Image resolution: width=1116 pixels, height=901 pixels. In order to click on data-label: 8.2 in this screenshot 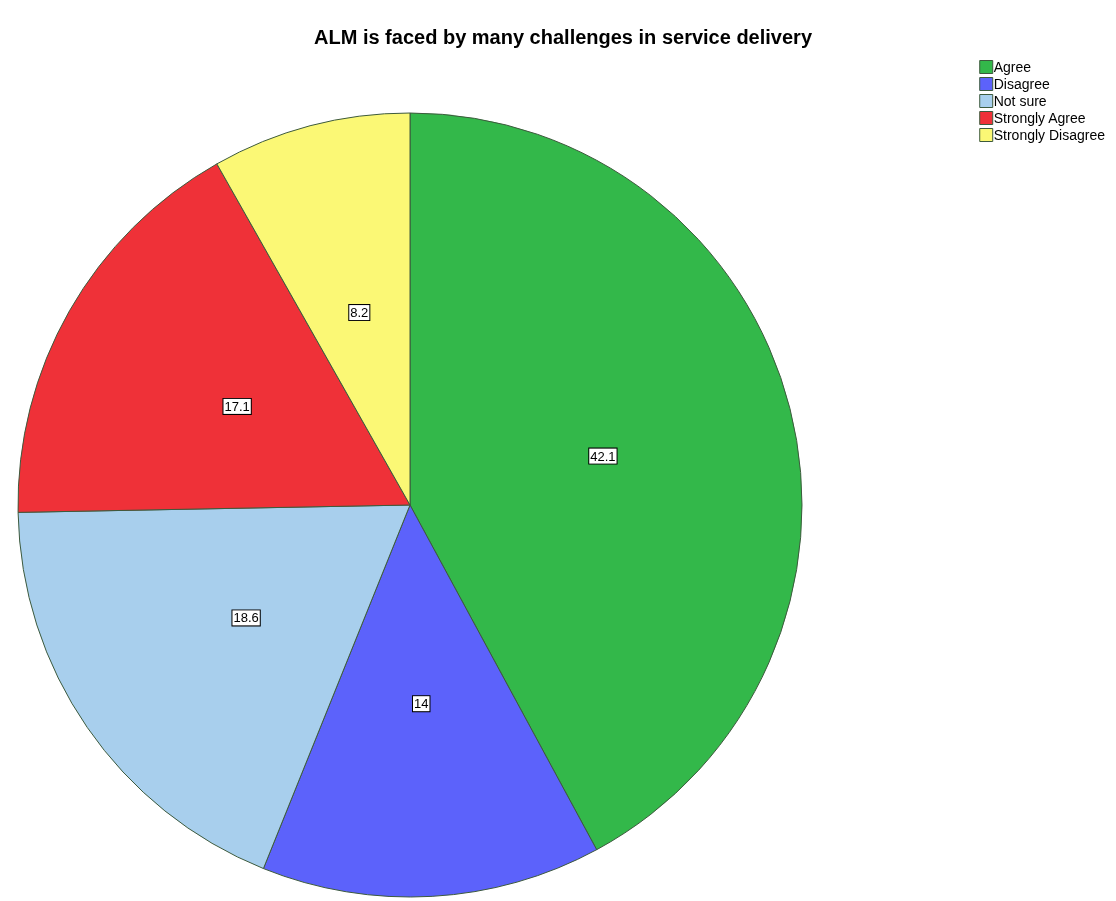, I will do `click(359, 313)`.